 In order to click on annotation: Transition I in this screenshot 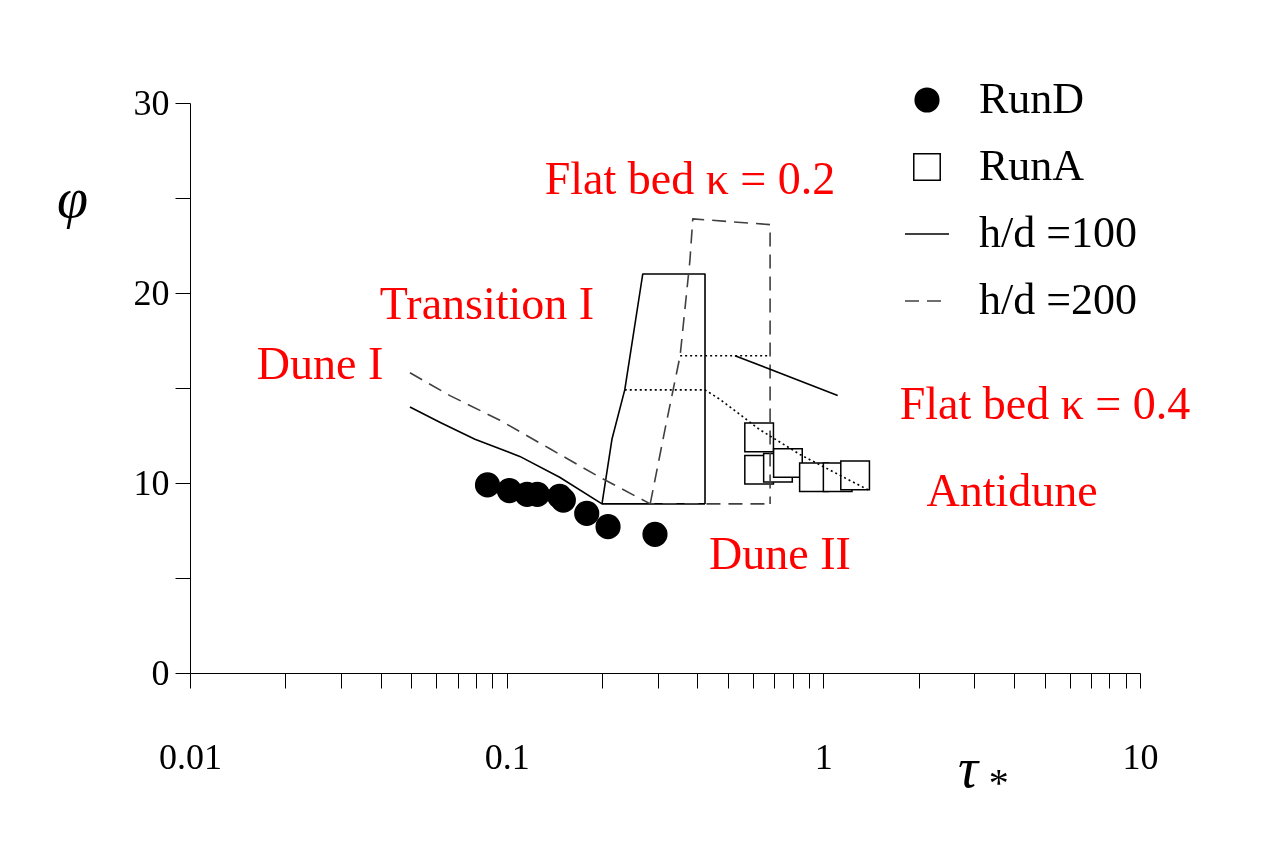, I will do `click(487, 303)`.